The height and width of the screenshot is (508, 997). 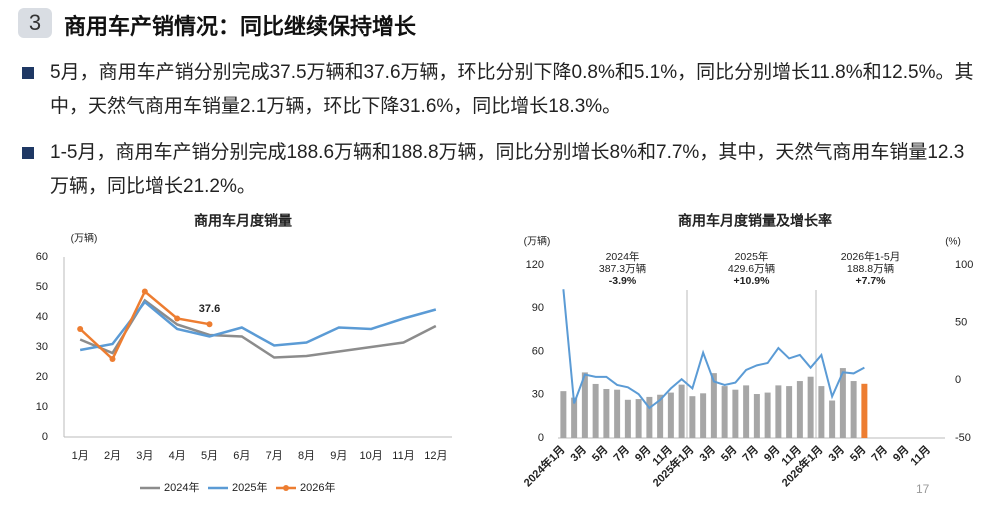 What do you see at coordinates (80, 456) in the screenshot?
I see `x-tick-label: 1月` at bounding box center [80, 456].